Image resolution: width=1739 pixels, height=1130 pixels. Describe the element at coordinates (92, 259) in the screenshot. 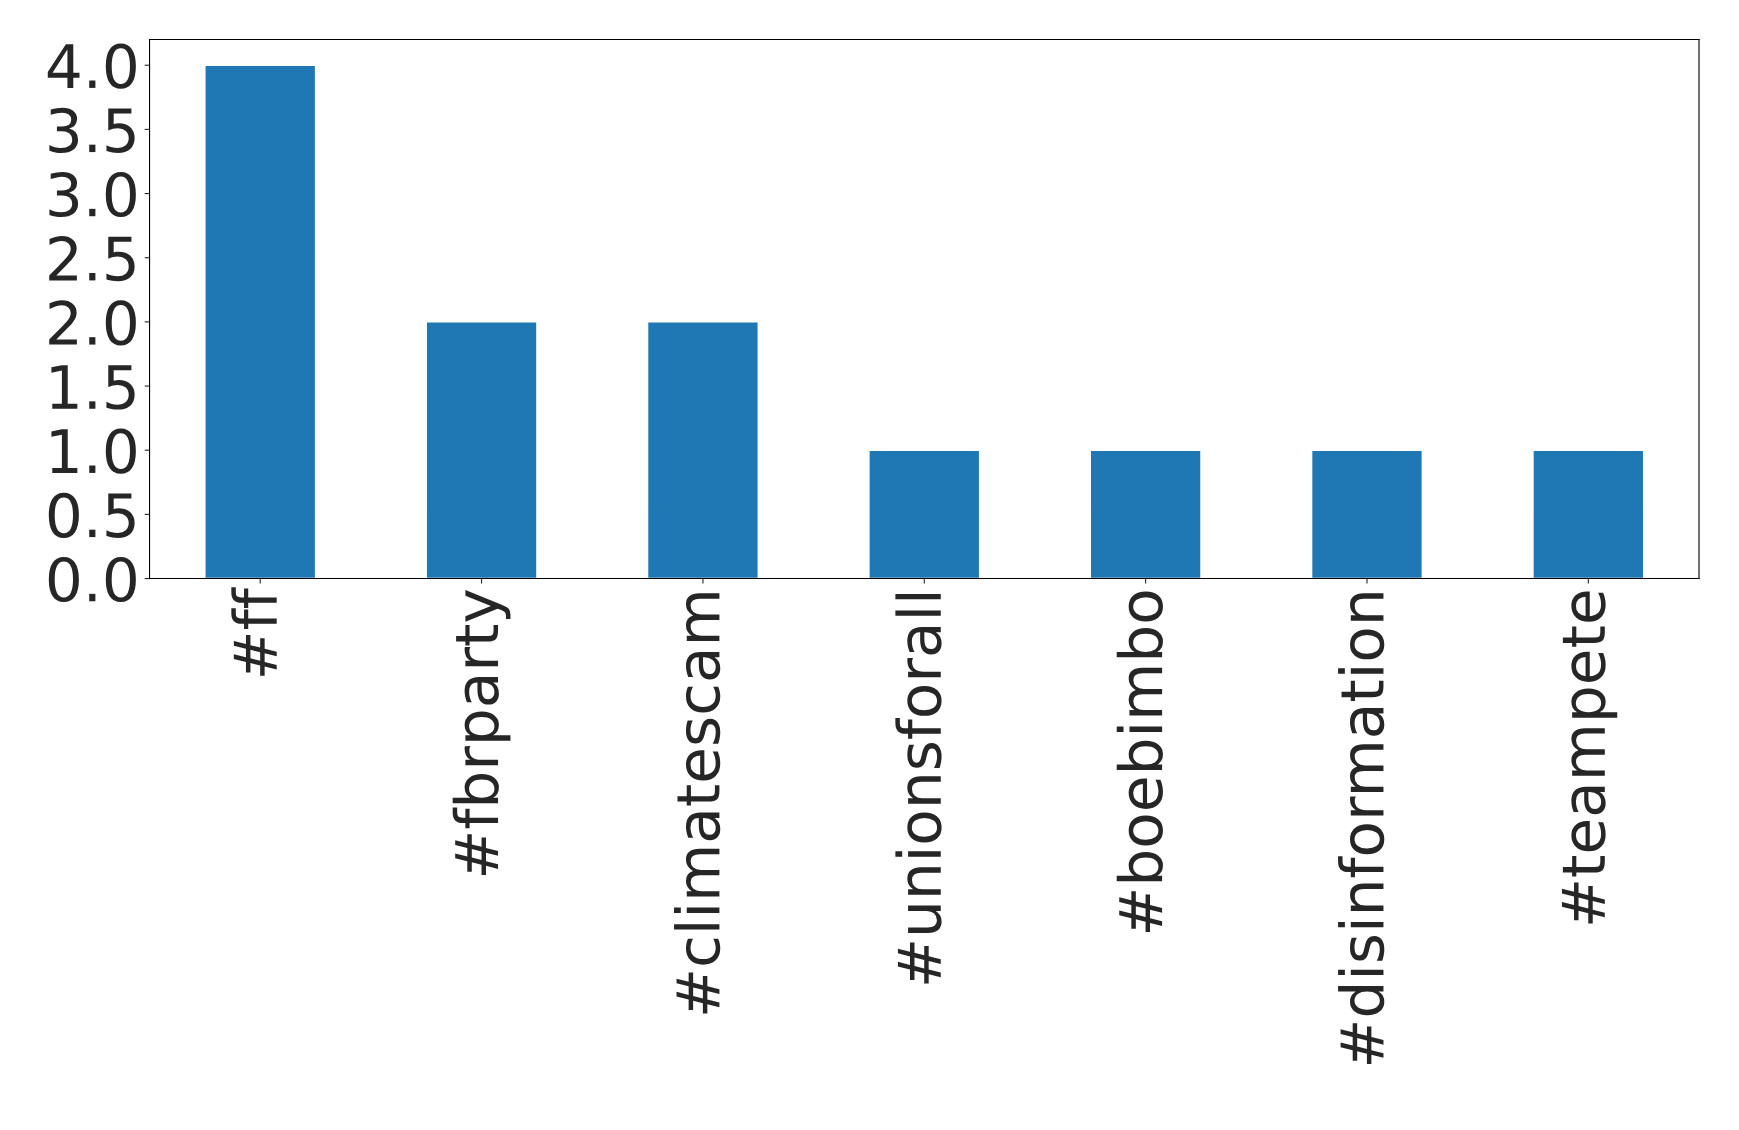

I see `y-tick-label: 2.5` at that location.